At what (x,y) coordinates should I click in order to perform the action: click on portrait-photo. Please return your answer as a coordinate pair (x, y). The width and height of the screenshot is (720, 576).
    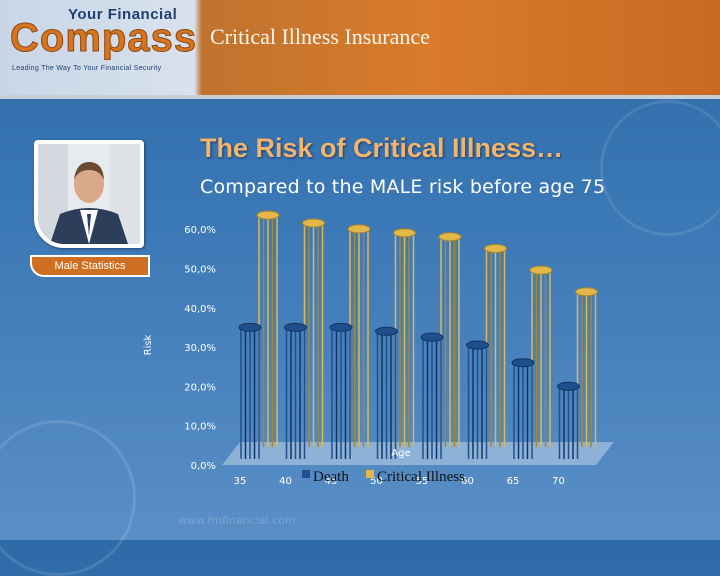
    Looking at the image, I should click on (89, 194).